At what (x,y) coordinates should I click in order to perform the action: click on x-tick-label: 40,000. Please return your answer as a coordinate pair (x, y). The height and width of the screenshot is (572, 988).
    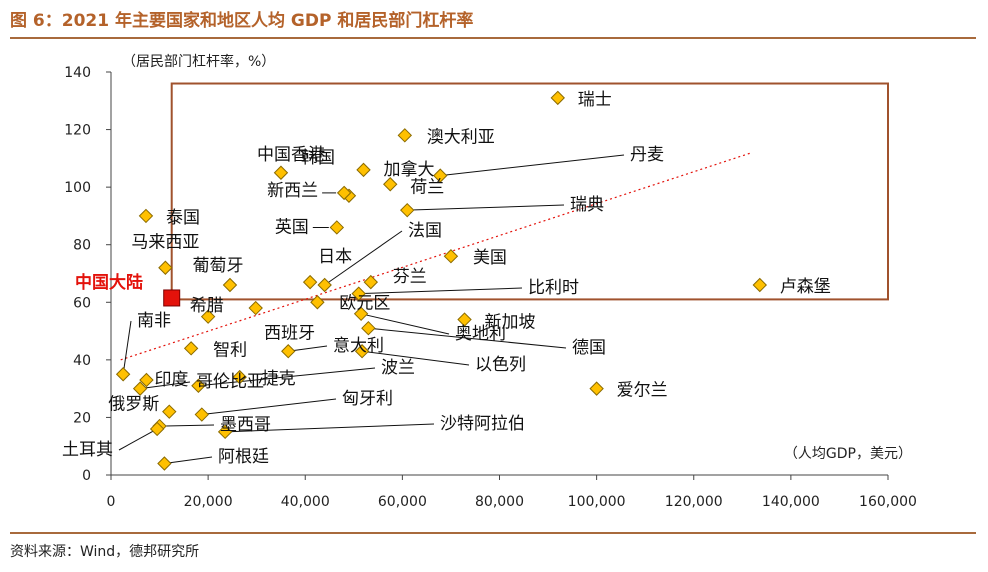
    Looking at the image, I should click on (305, 502).